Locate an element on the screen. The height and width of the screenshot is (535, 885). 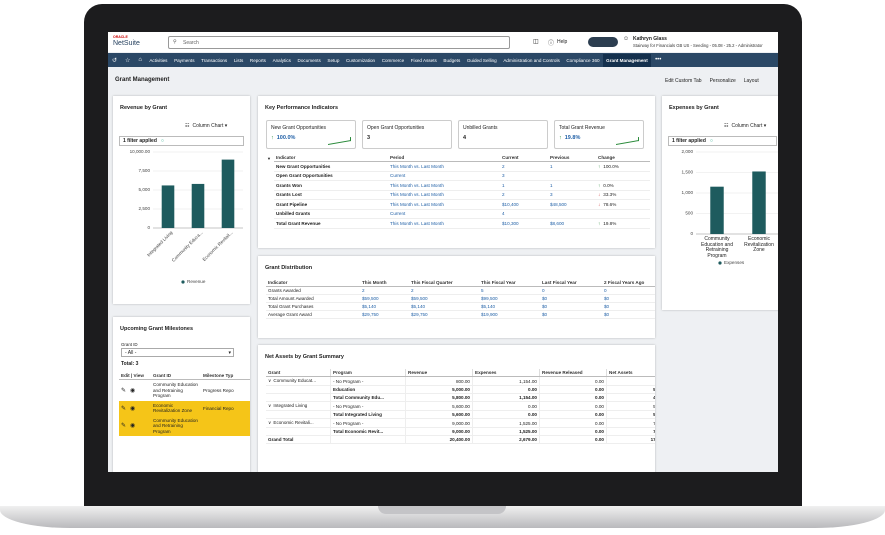
nav-item: Commerce is located at coordinates (393, 60).